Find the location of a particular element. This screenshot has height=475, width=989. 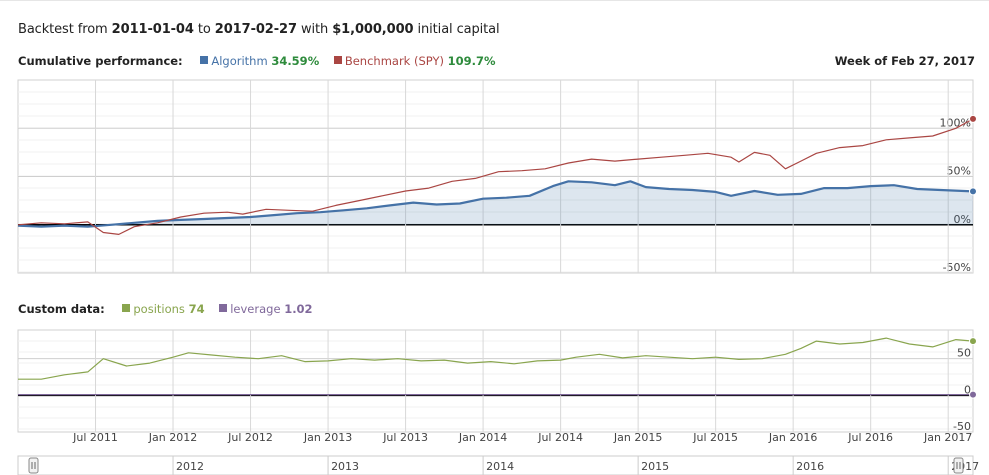

x-tick-label: Jul 2012 is located at coordinates (250, 437).